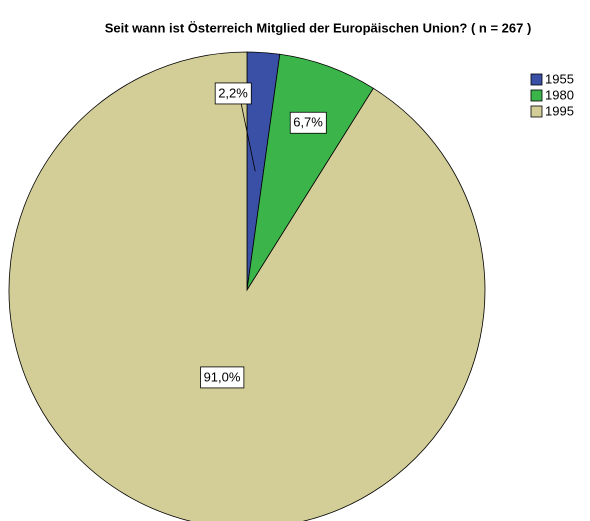 The image size is (590, 521). I want to click on legend-label: 1955, so click(559, 78).